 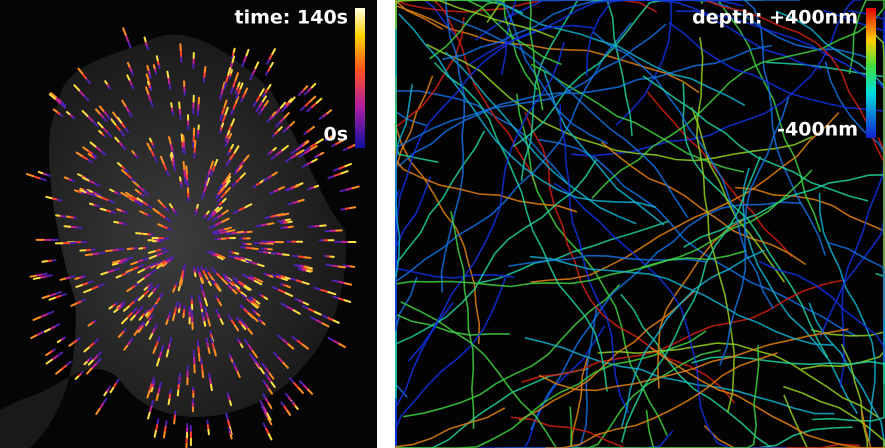 I want to click on depth-max-label: depth: +400nm, so click(x=775, y=18).